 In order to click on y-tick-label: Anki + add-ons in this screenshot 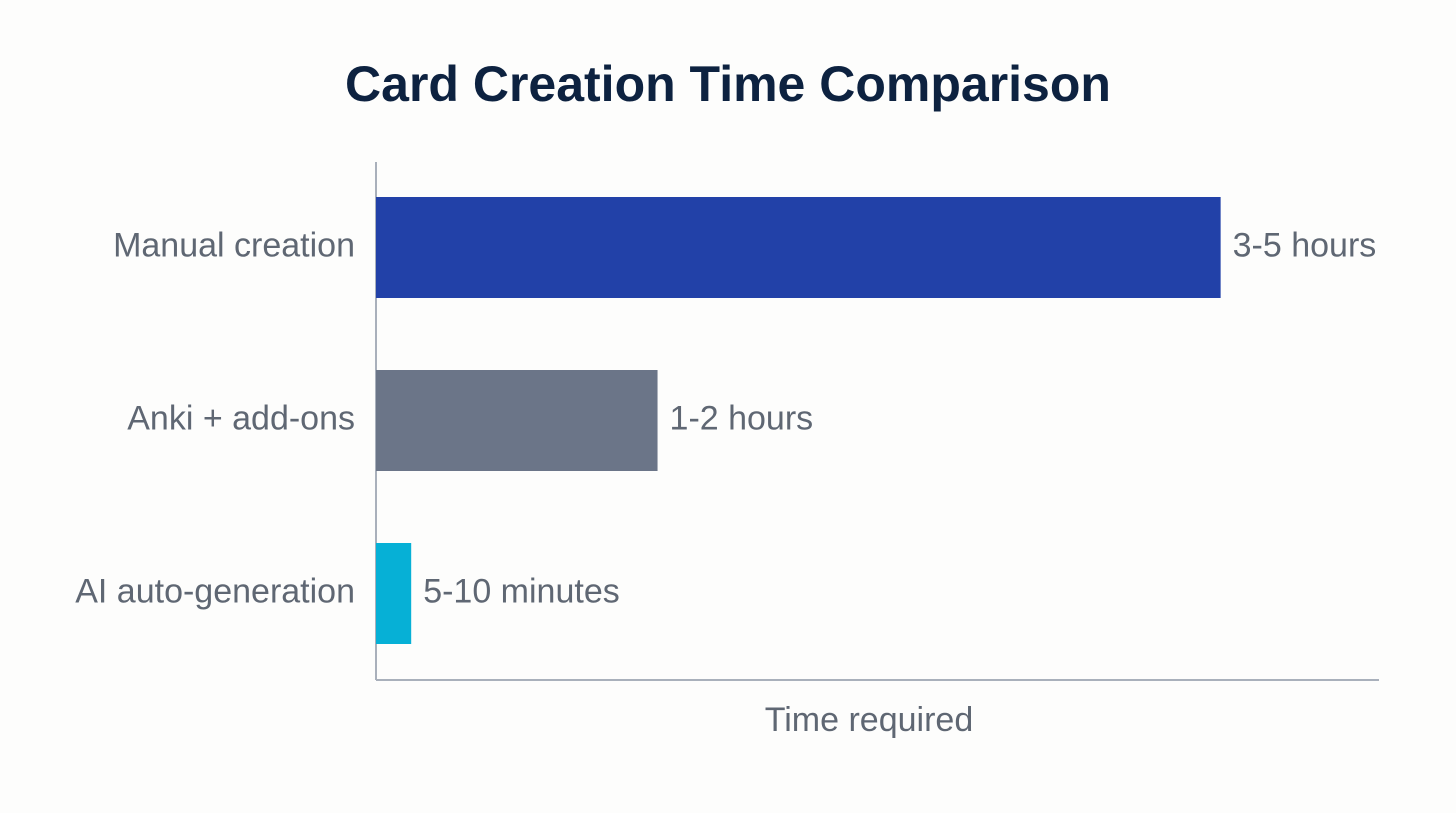, I will do `click(241, 418)`.